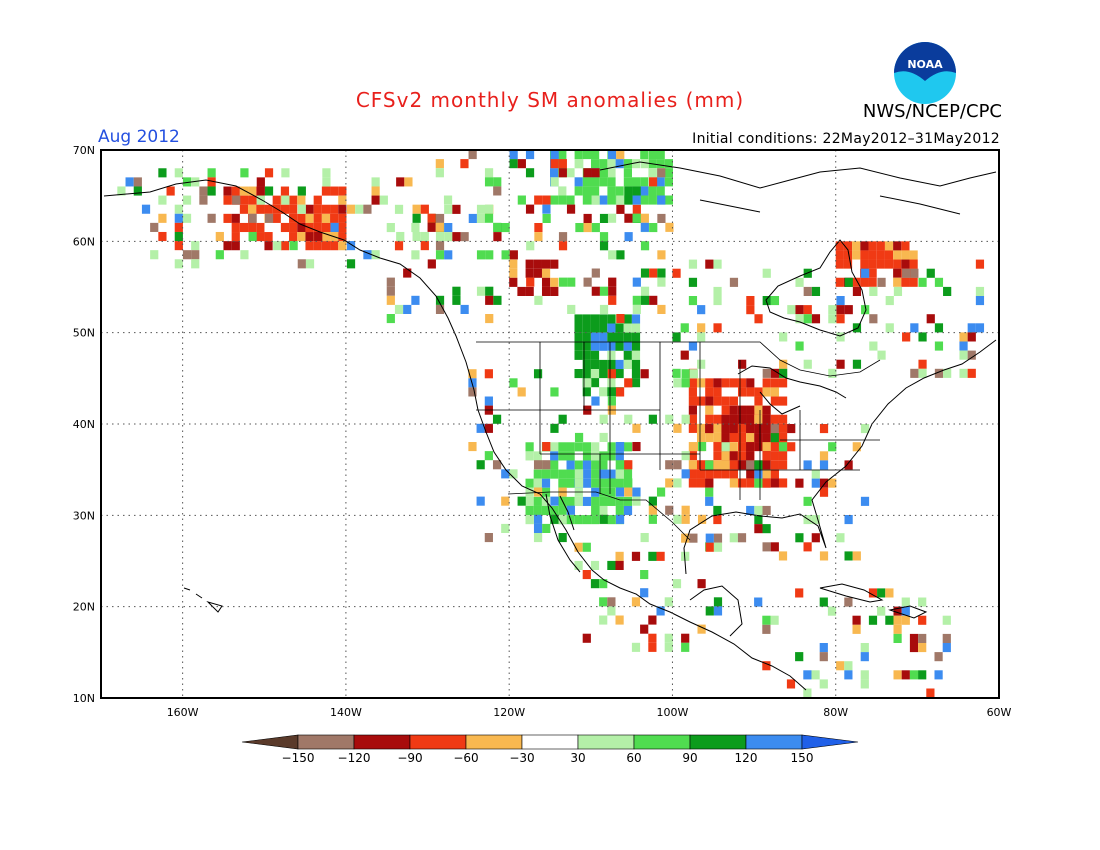 Image resolution: width=1100 pixels, height=850 pixels. I want to click on colorbar-tick-label: 90, so click(689, 758).